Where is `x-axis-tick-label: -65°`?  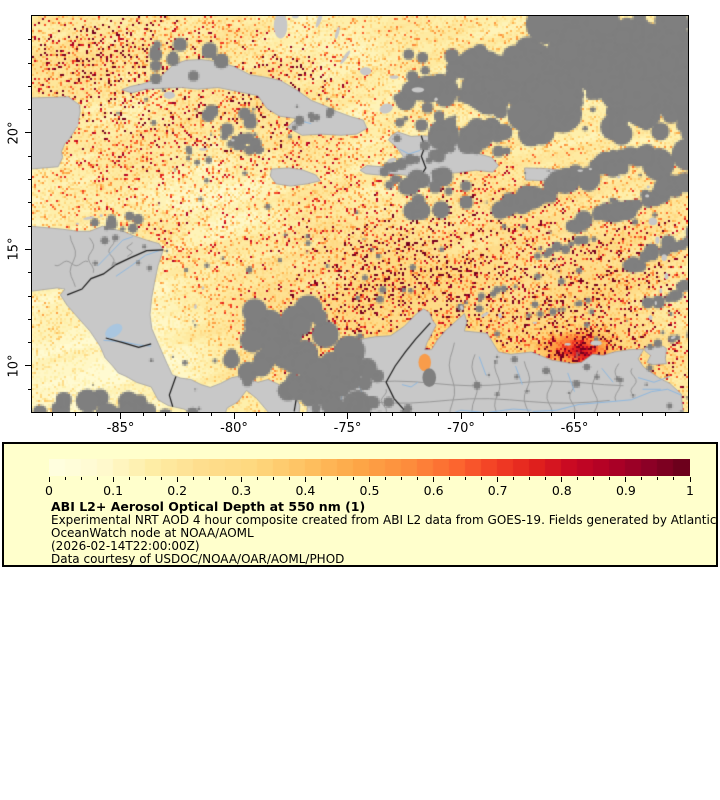
x-axis-tick-label: -65° is located at coordinates (574, 428).